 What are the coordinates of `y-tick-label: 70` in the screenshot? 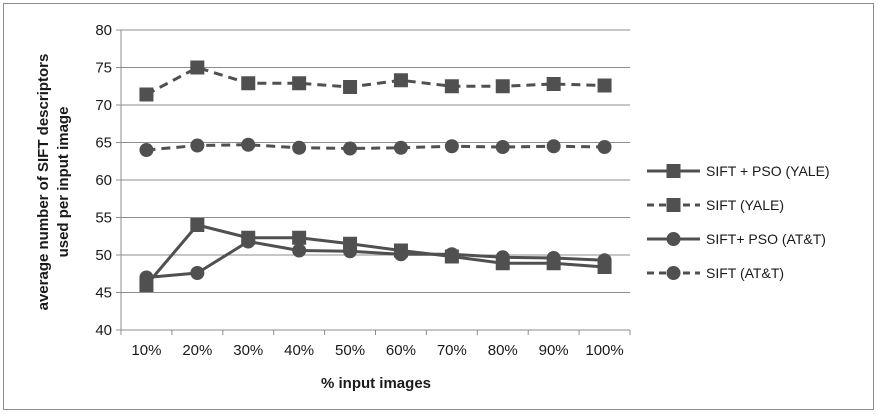 It's located at (103, 105).